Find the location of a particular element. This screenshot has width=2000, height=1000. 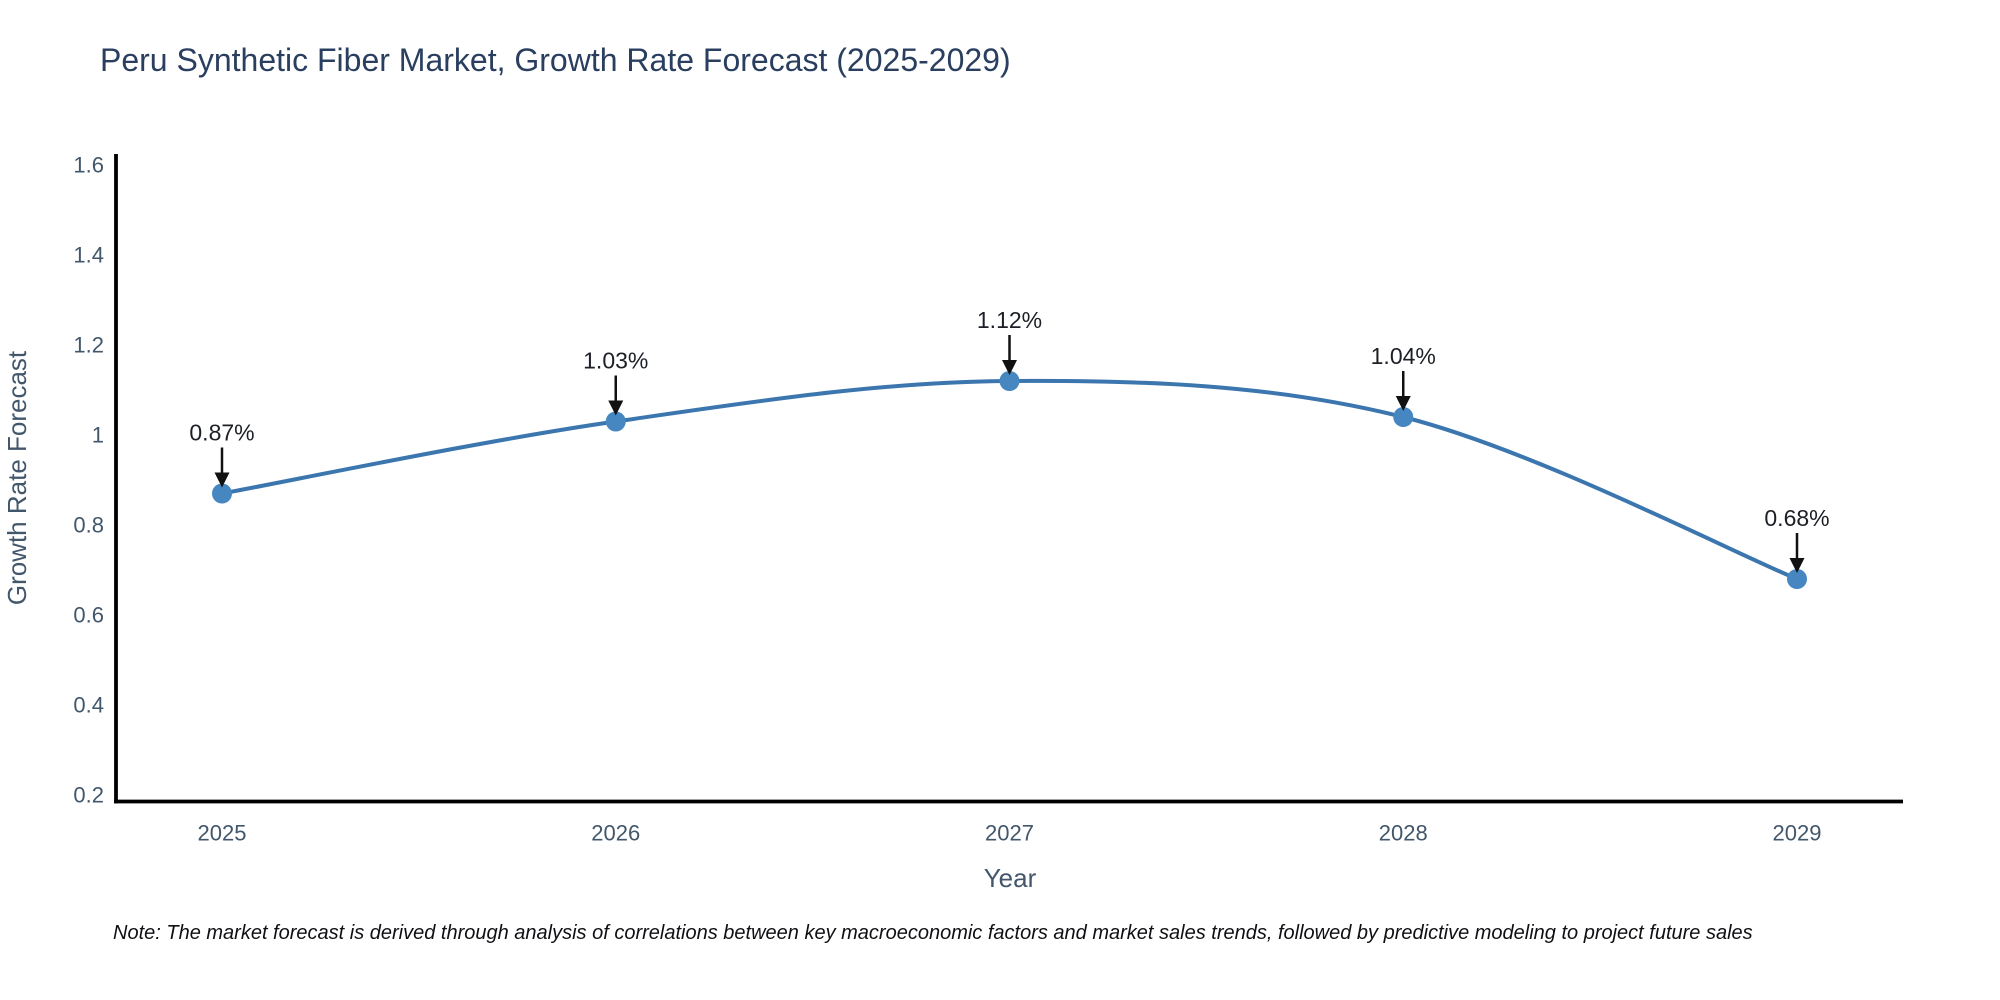

y-tick-label: 1.4 is located at coordinates (88, 255).